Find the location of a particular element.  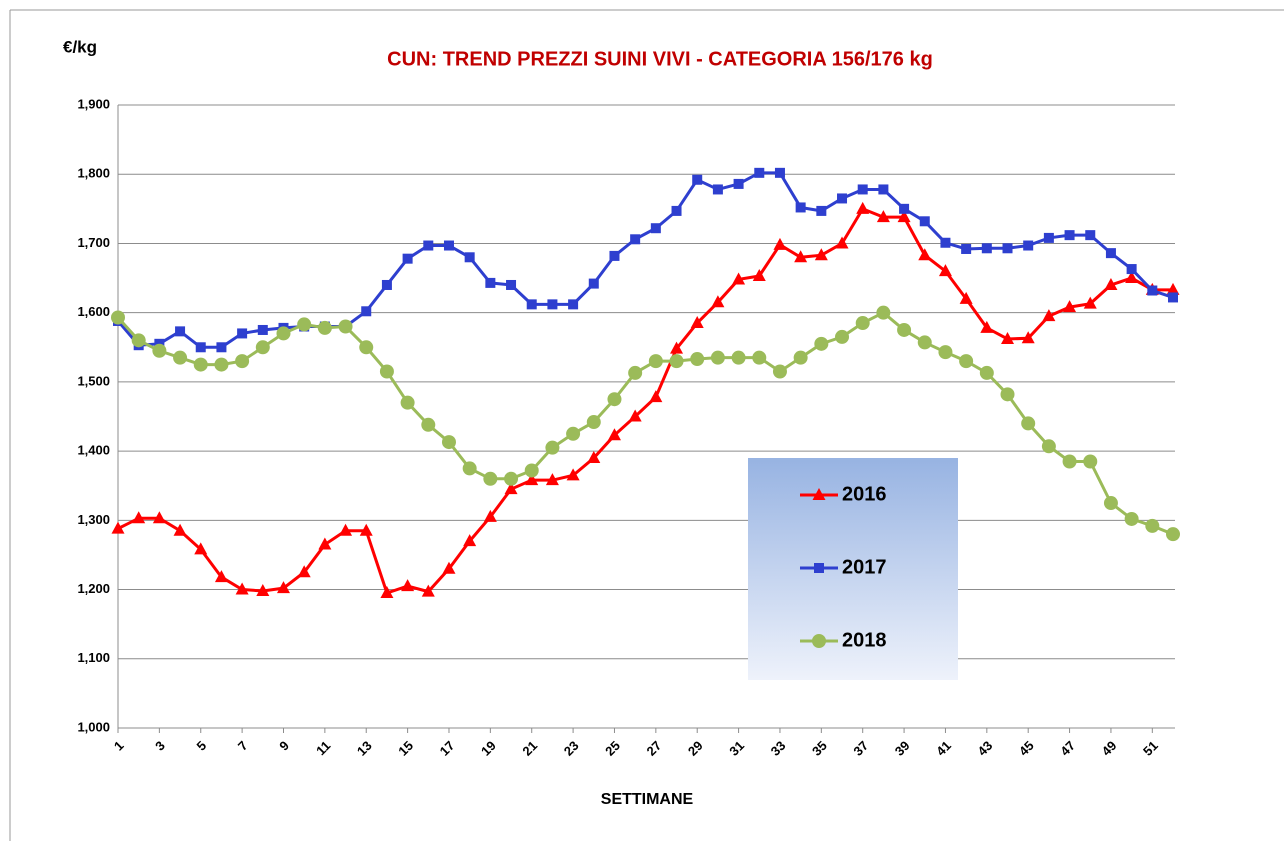

y-tick-label: 1,400 is located at coordinates (93, 450).